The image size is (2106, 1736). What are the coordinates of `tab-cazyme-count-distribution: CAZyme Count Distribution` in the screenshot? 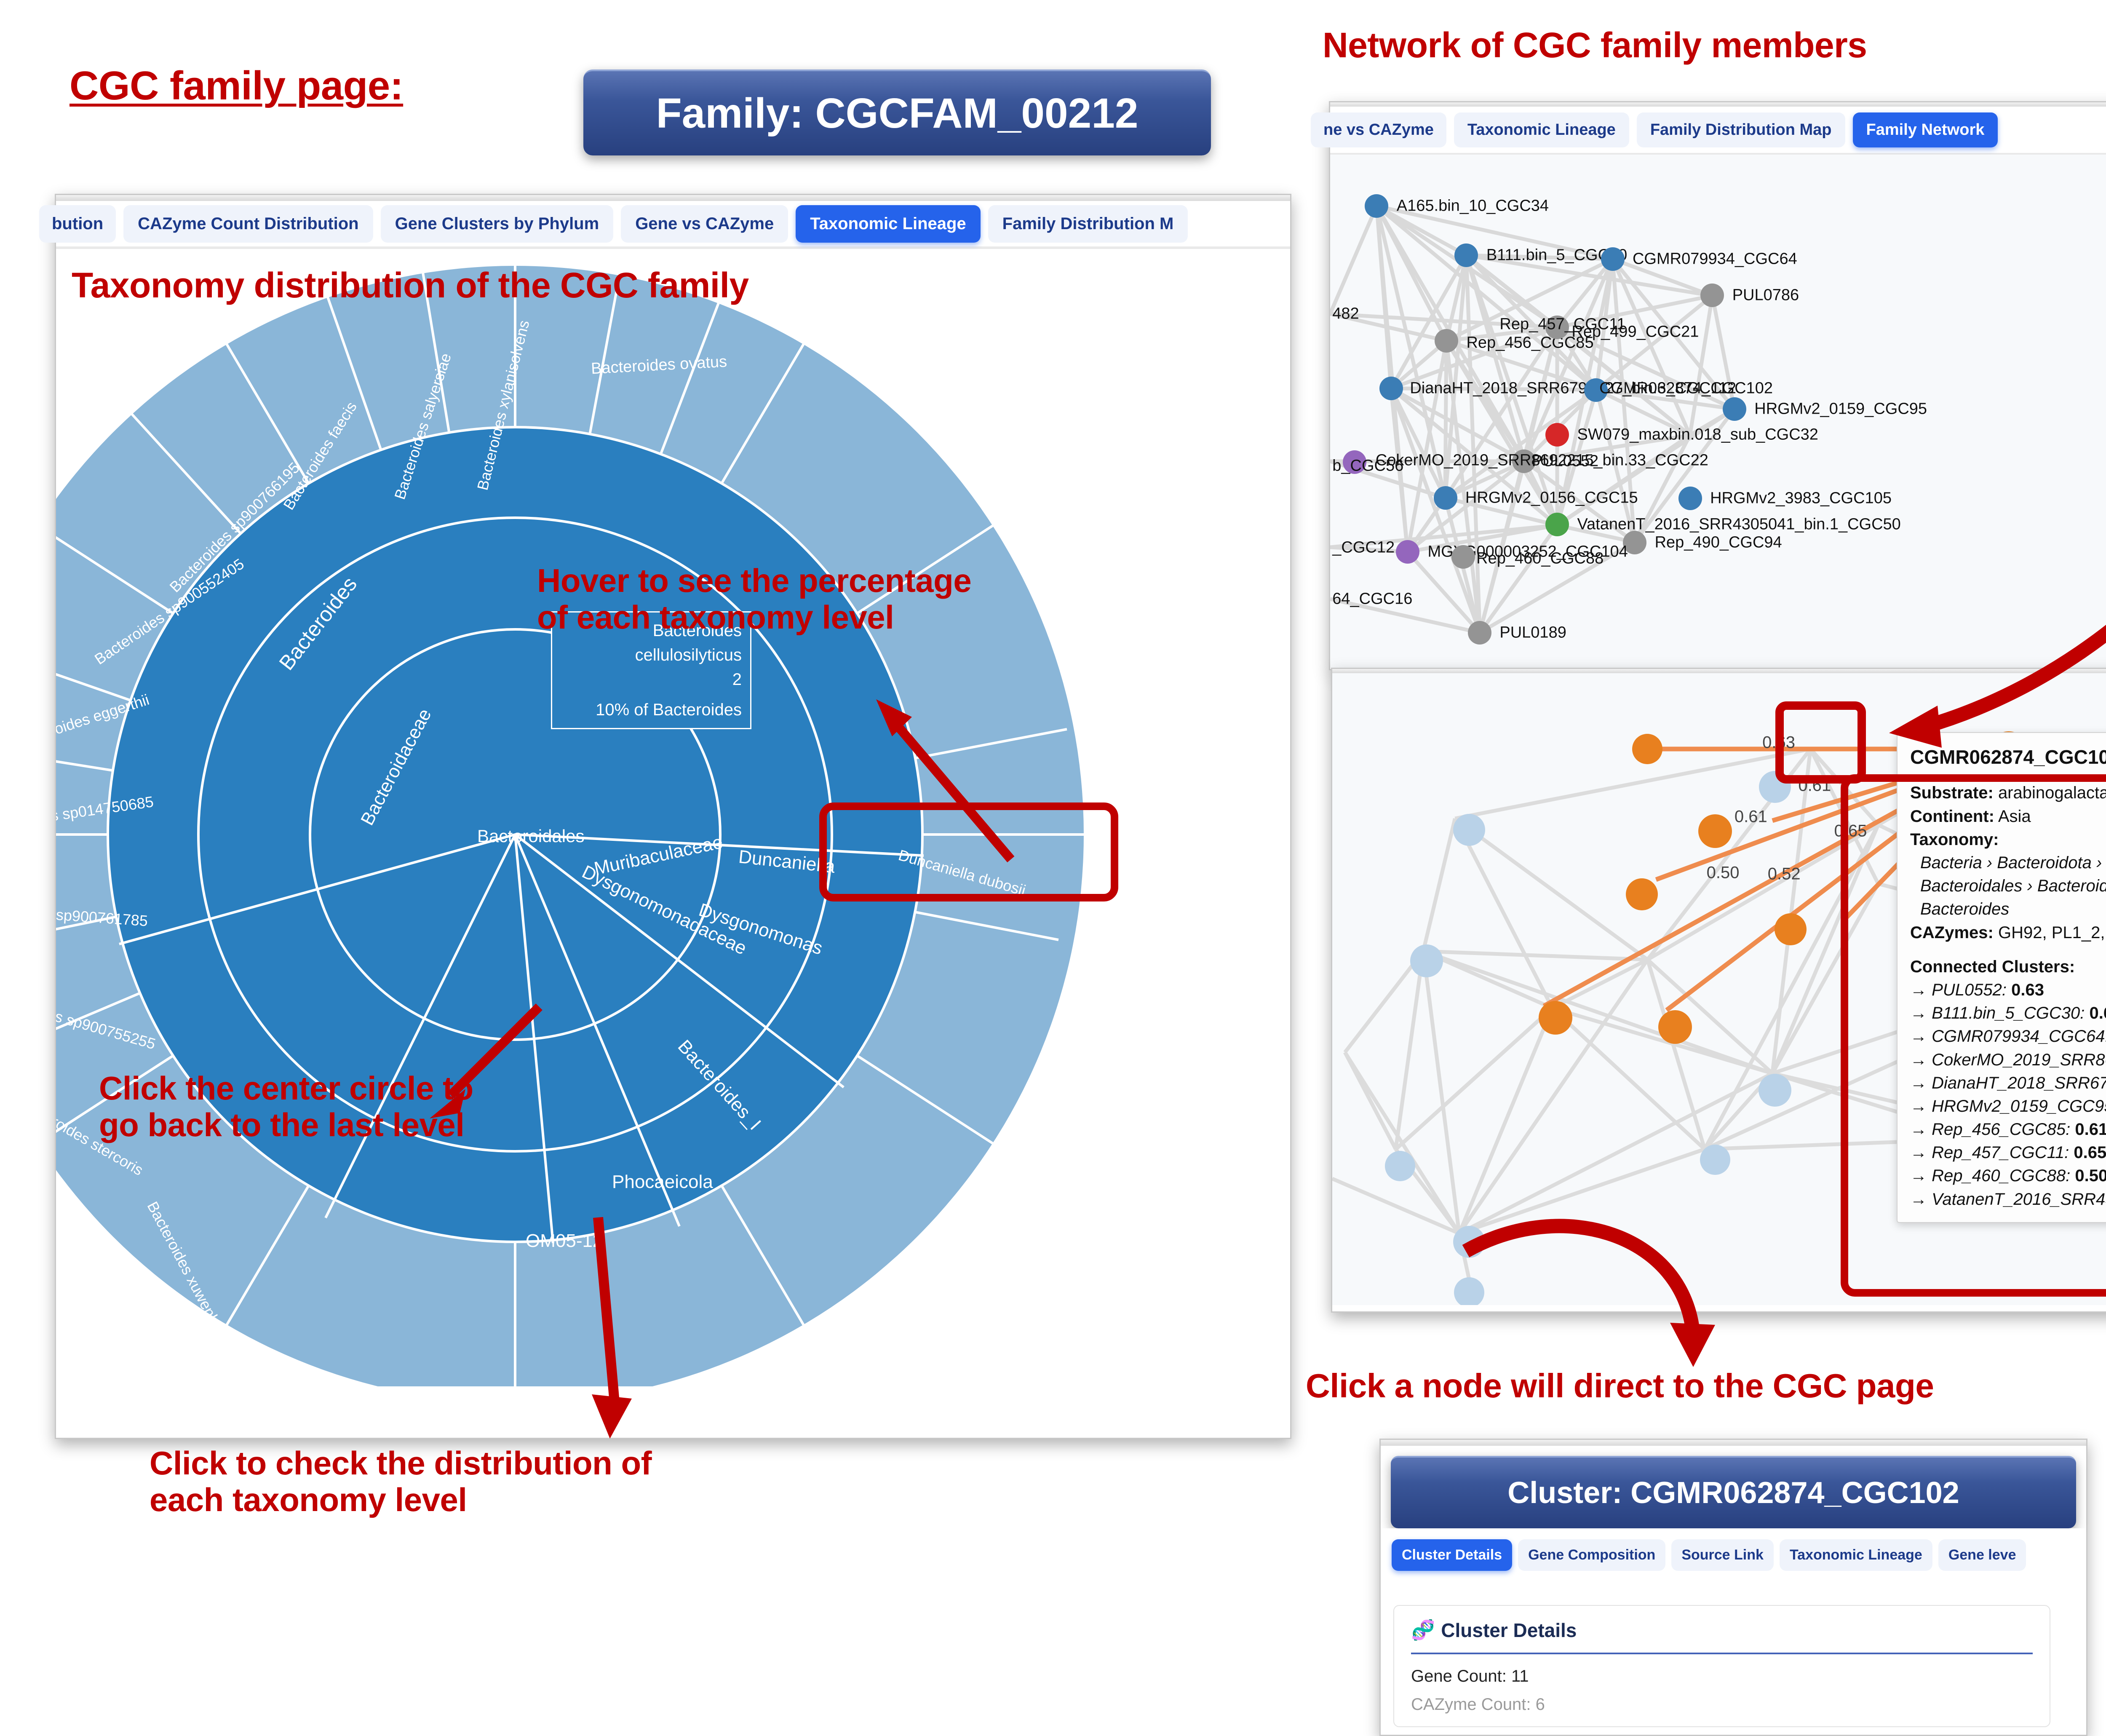 It's located at (248, 224).